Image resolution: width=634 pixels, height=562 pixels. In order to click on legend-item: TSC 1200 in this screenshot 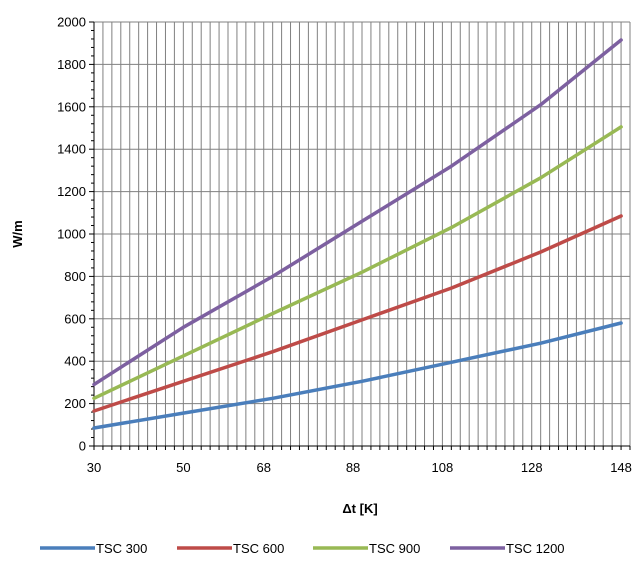, I will do `click(507, 548)`.